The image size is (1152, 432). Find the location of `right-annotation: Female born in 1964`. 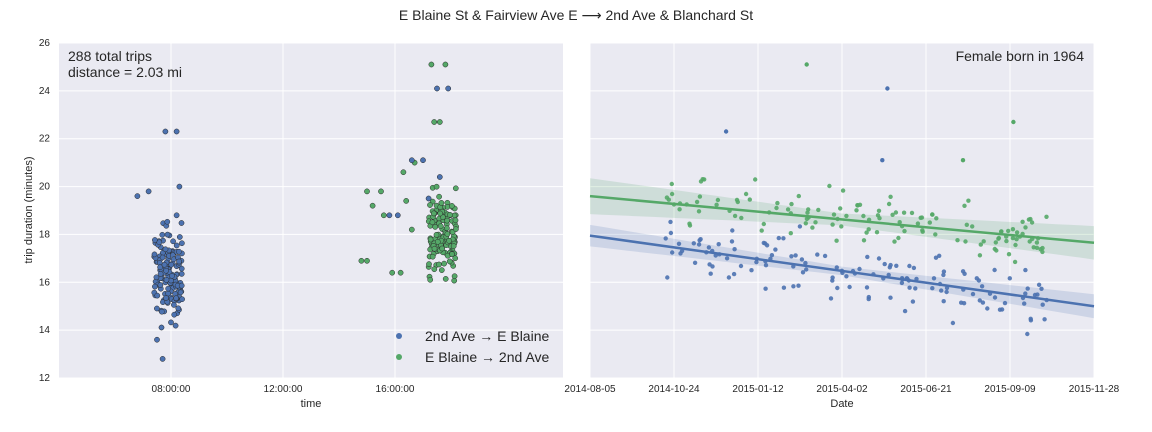

right-annotation: Female born in 1964 is located at coordinates (1020, 56).